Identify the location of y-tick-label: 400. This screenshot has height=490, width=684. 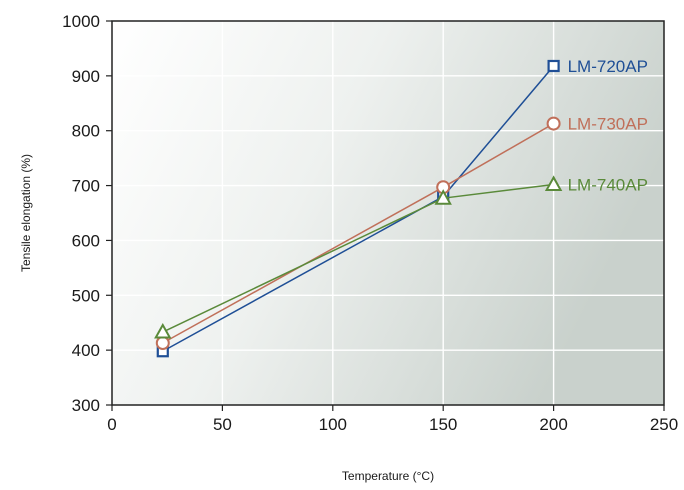
(86, 350).